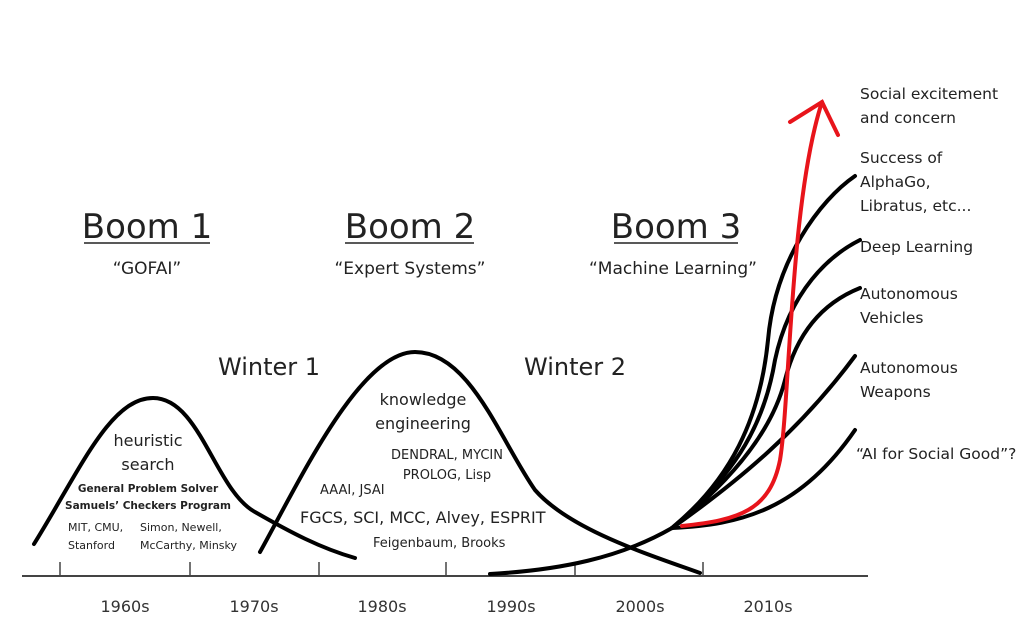 Image resolution: width=1024 pixels, height=642 pixels. Describe the element at coordinates (124, 606) in the screenshot. I see `axis-label-1960s: 1960s` at that location.